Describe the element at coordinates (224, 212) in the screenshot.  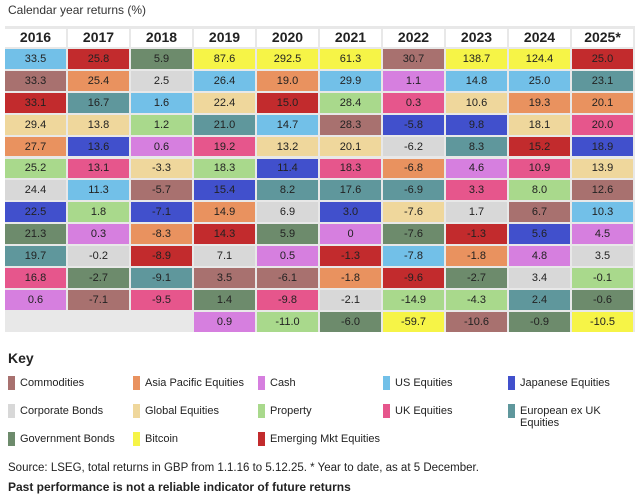
I see `return-cell: 14.9` at that location.